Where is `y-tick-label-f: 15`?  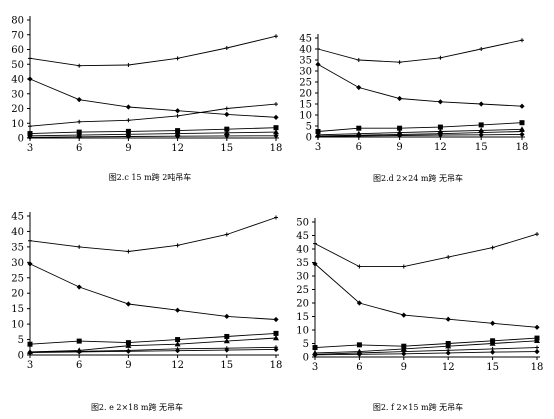
y-tick-label-f: 15 is located at coordinates (302, 317).